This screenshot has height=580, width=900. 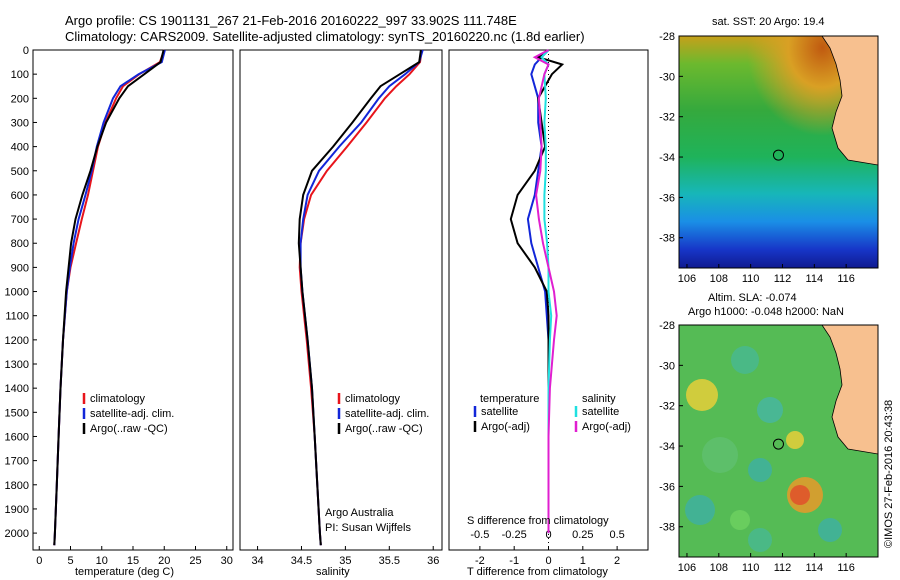 I want to click on map-x-tick-label: 112, so click(x=783, y=568).